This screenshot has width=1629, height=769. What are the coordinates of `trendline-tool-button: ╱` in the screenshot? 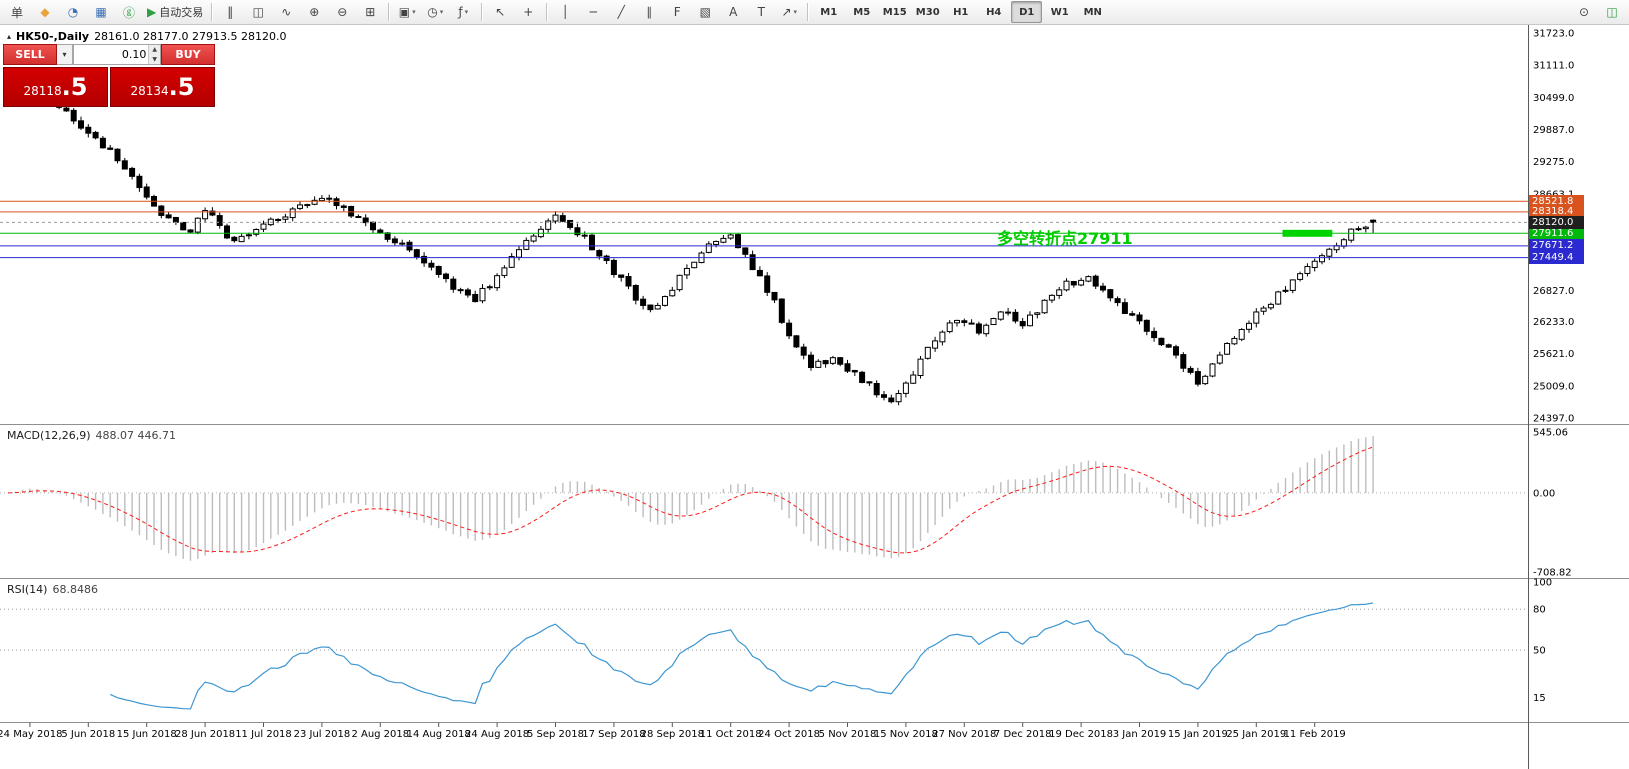 It's located at (621, 12).